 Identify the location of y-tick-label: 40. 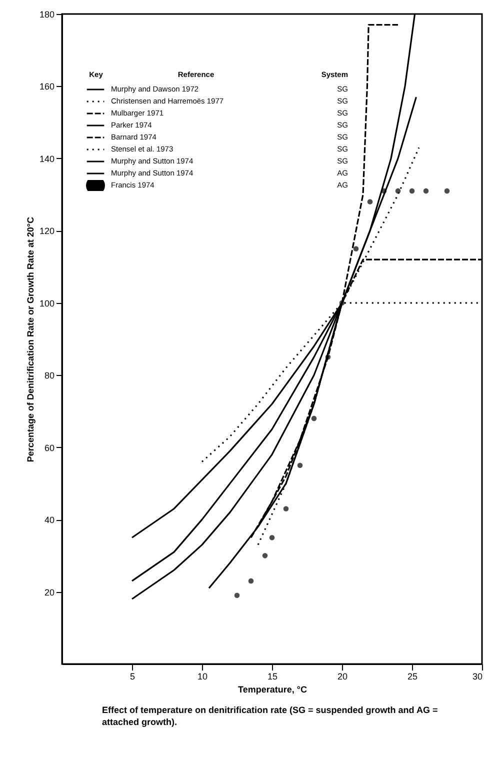
(49, 520).